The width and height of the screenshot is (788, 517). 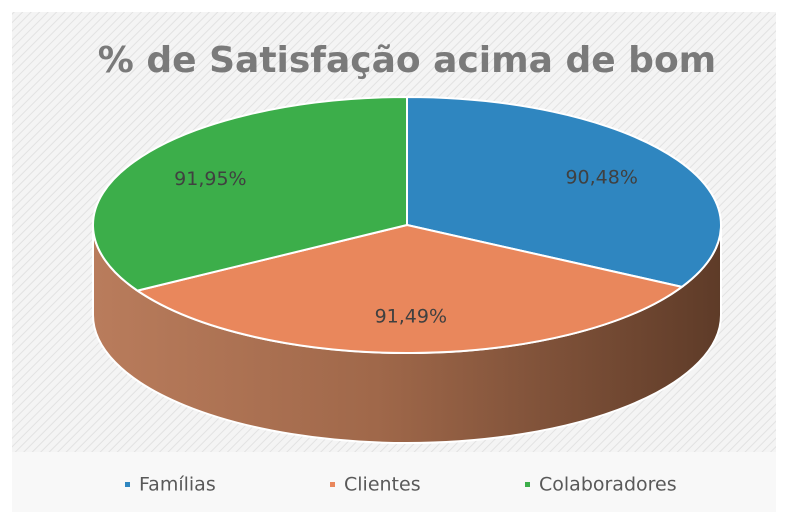 I want to click on pie-slice, so click(x=564, y=191).